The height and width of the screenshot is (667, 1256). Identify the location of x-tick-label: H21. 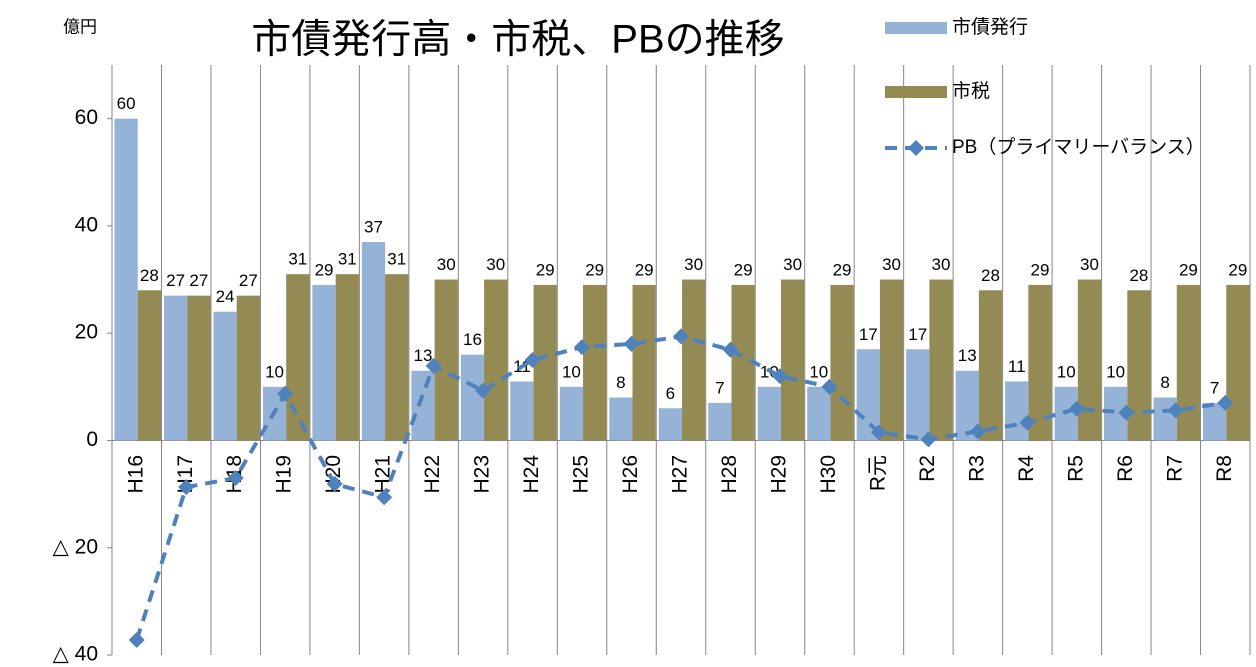
(383, 474).